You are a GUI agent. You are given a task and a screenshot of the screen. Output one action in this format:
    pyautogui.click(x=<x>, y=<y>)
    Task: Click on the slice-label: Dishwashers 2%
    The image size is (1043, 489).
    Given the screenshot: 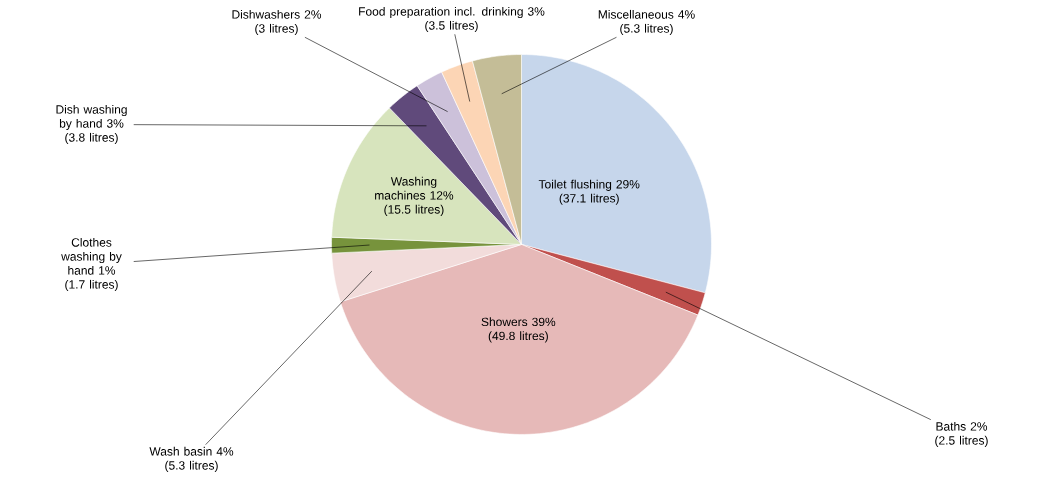 What is the action you would take?
    pyautogui.click(x=277, y=14)
    